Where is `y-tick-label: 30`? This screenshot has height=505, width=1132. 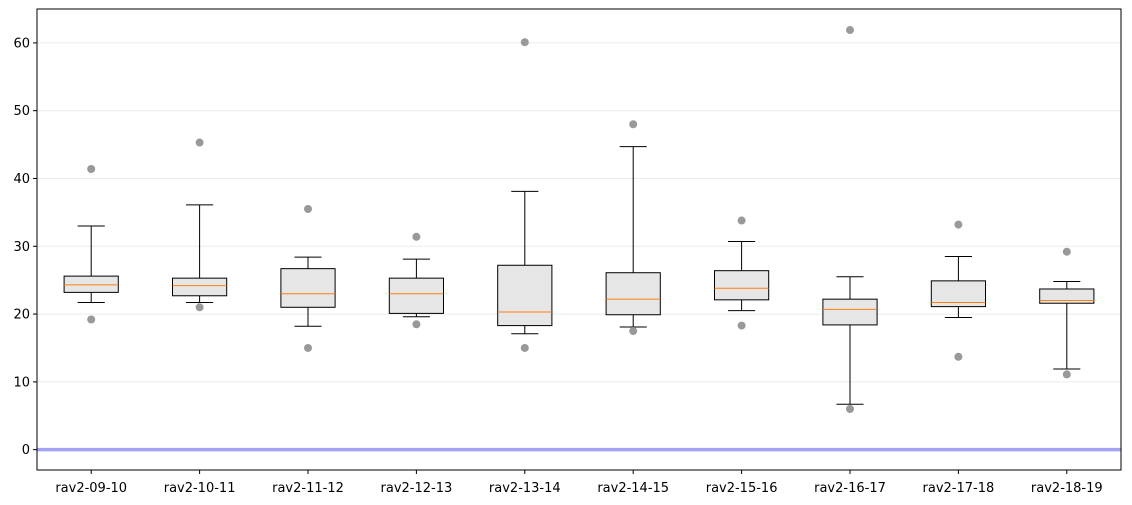 y-tick-label: 30 is located at coordinates (21, 247).